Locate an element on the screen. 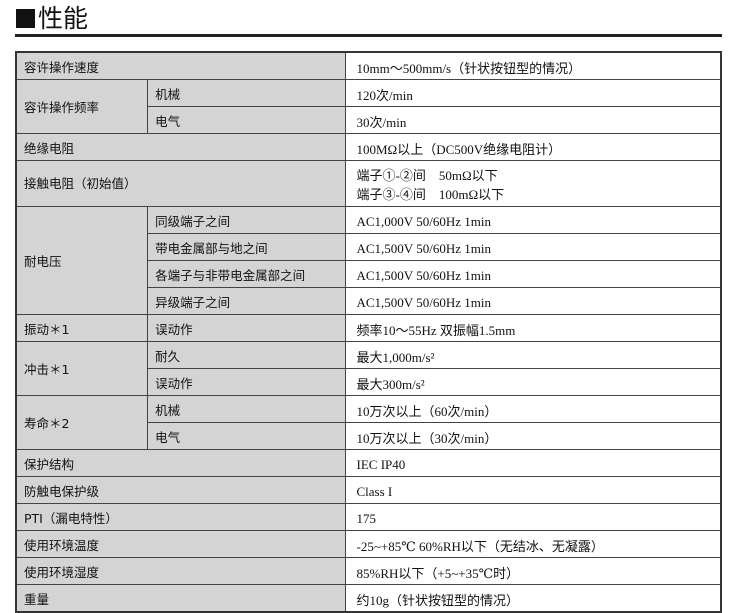 This screenshot has width=737, height=613. section-title: 性能 is located at coordinates (52, 19).